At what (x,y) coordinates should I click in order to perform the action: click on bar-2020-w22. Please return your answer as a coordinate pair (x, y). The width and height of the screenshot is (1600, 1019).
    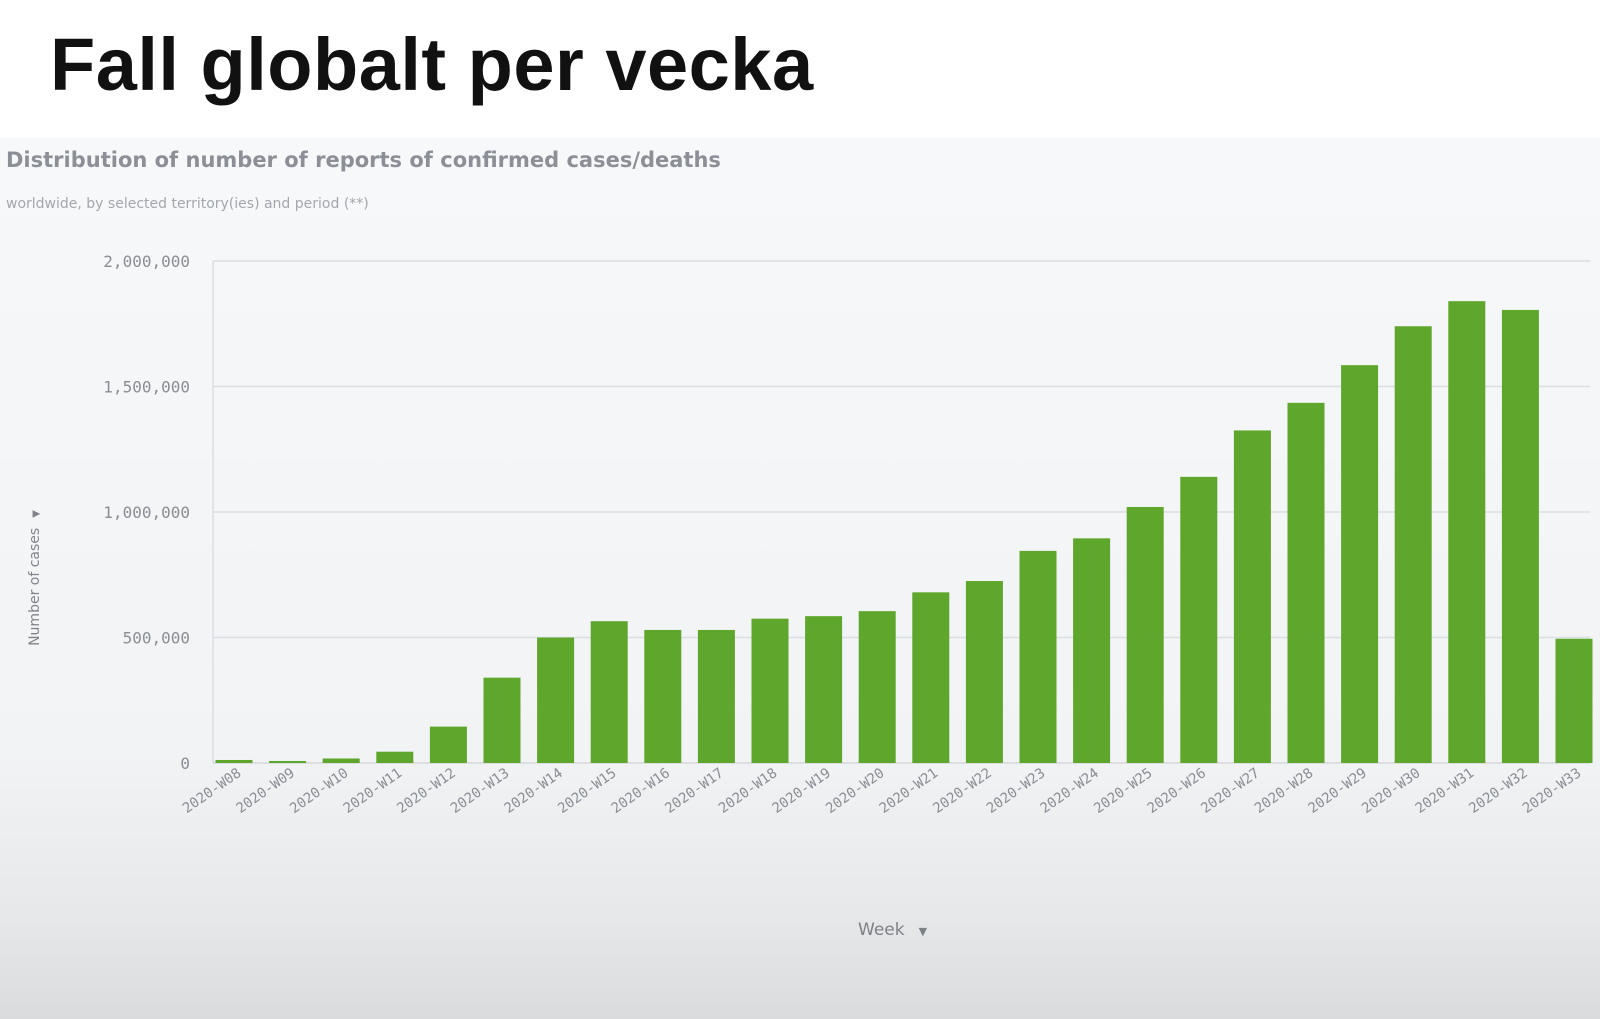
    Looking at the image, I should click on (984, 672).